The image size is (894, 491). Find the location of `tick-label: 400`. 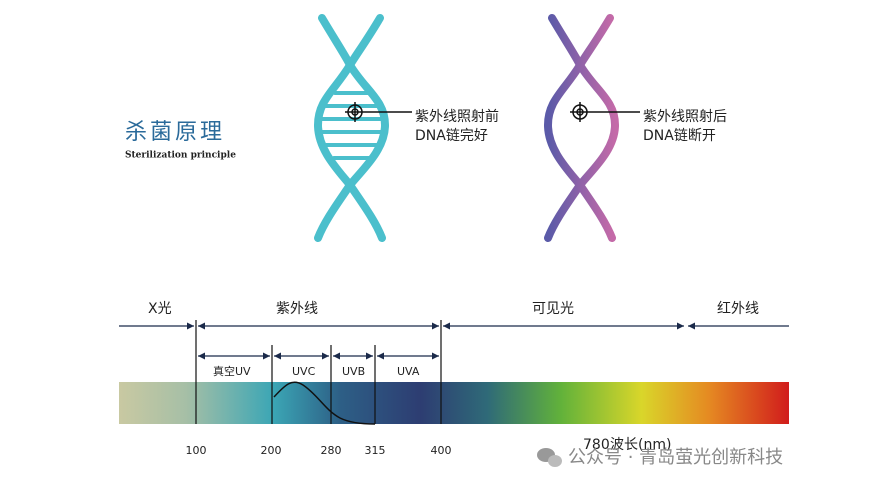

tick-label: 400 is located at coordinates (441, 450).